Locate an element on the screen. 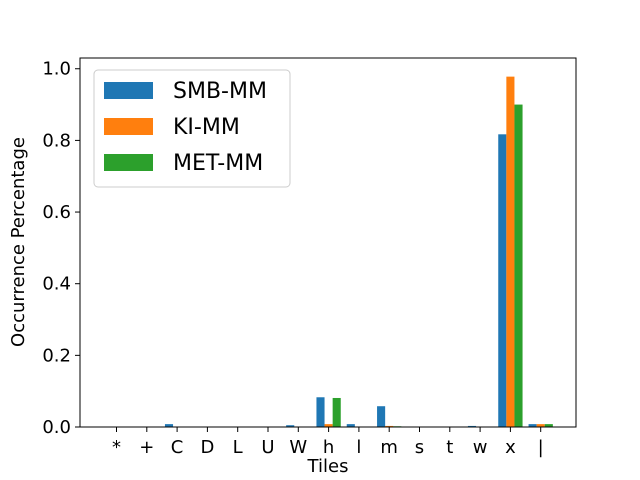  y-tick-label: 1.0 is located at coordinates (56, 69).